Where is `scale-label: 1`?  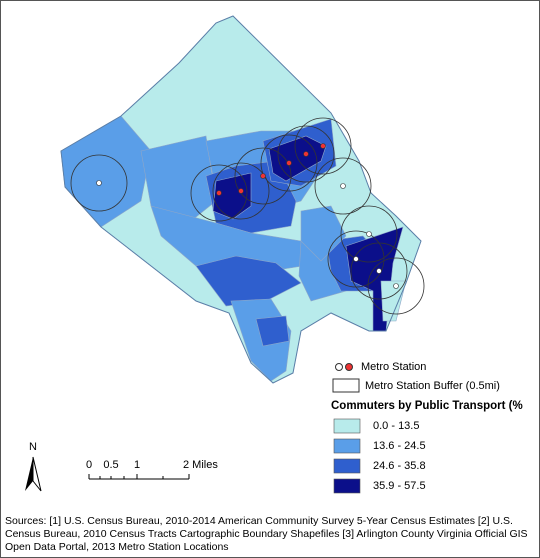 scale-label: 1 is located at coordinates (137, 465).